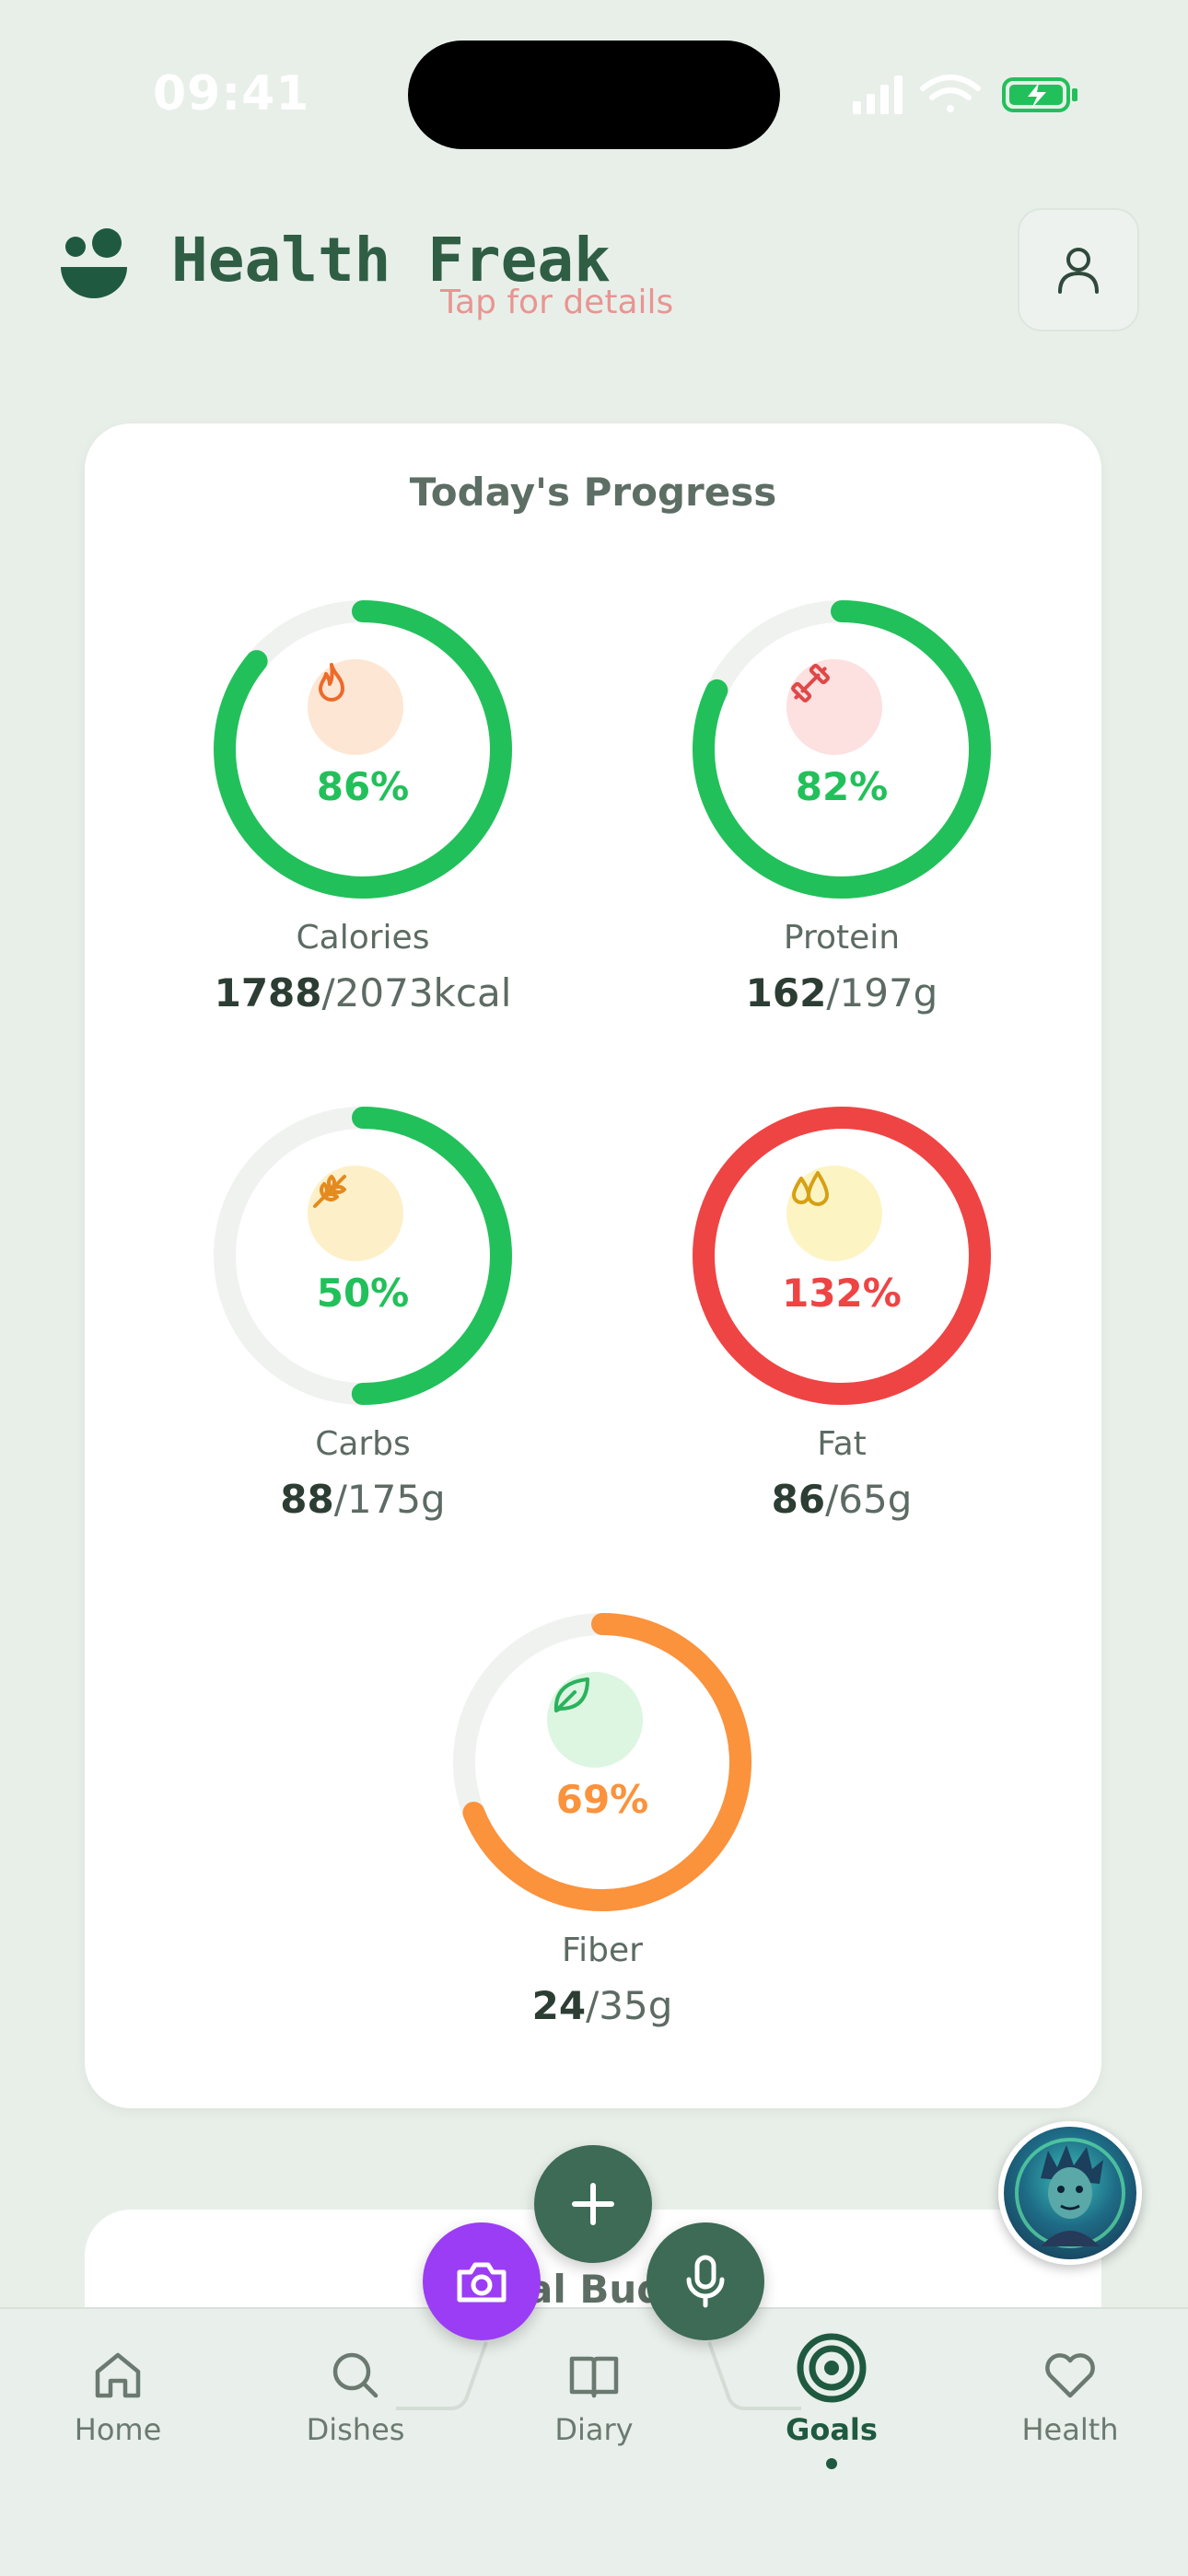  I want to click on tab-health-label: Health, so click(1070, 2429).